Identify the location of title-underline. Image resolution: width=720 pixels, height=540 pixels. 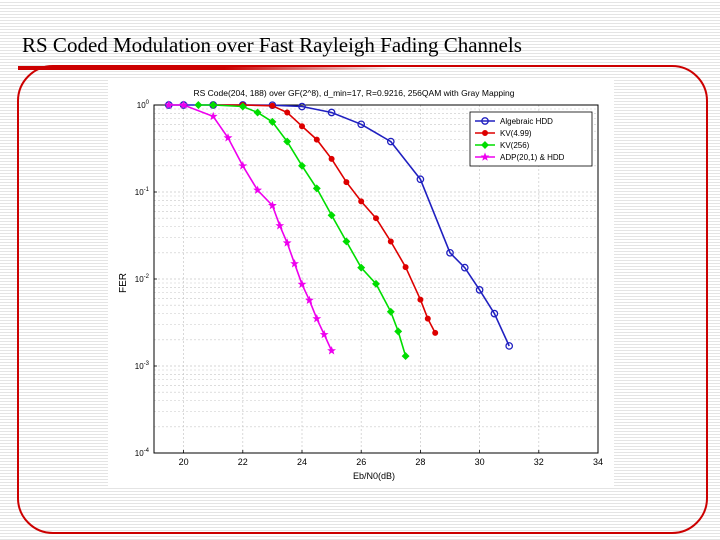
(205, 68).